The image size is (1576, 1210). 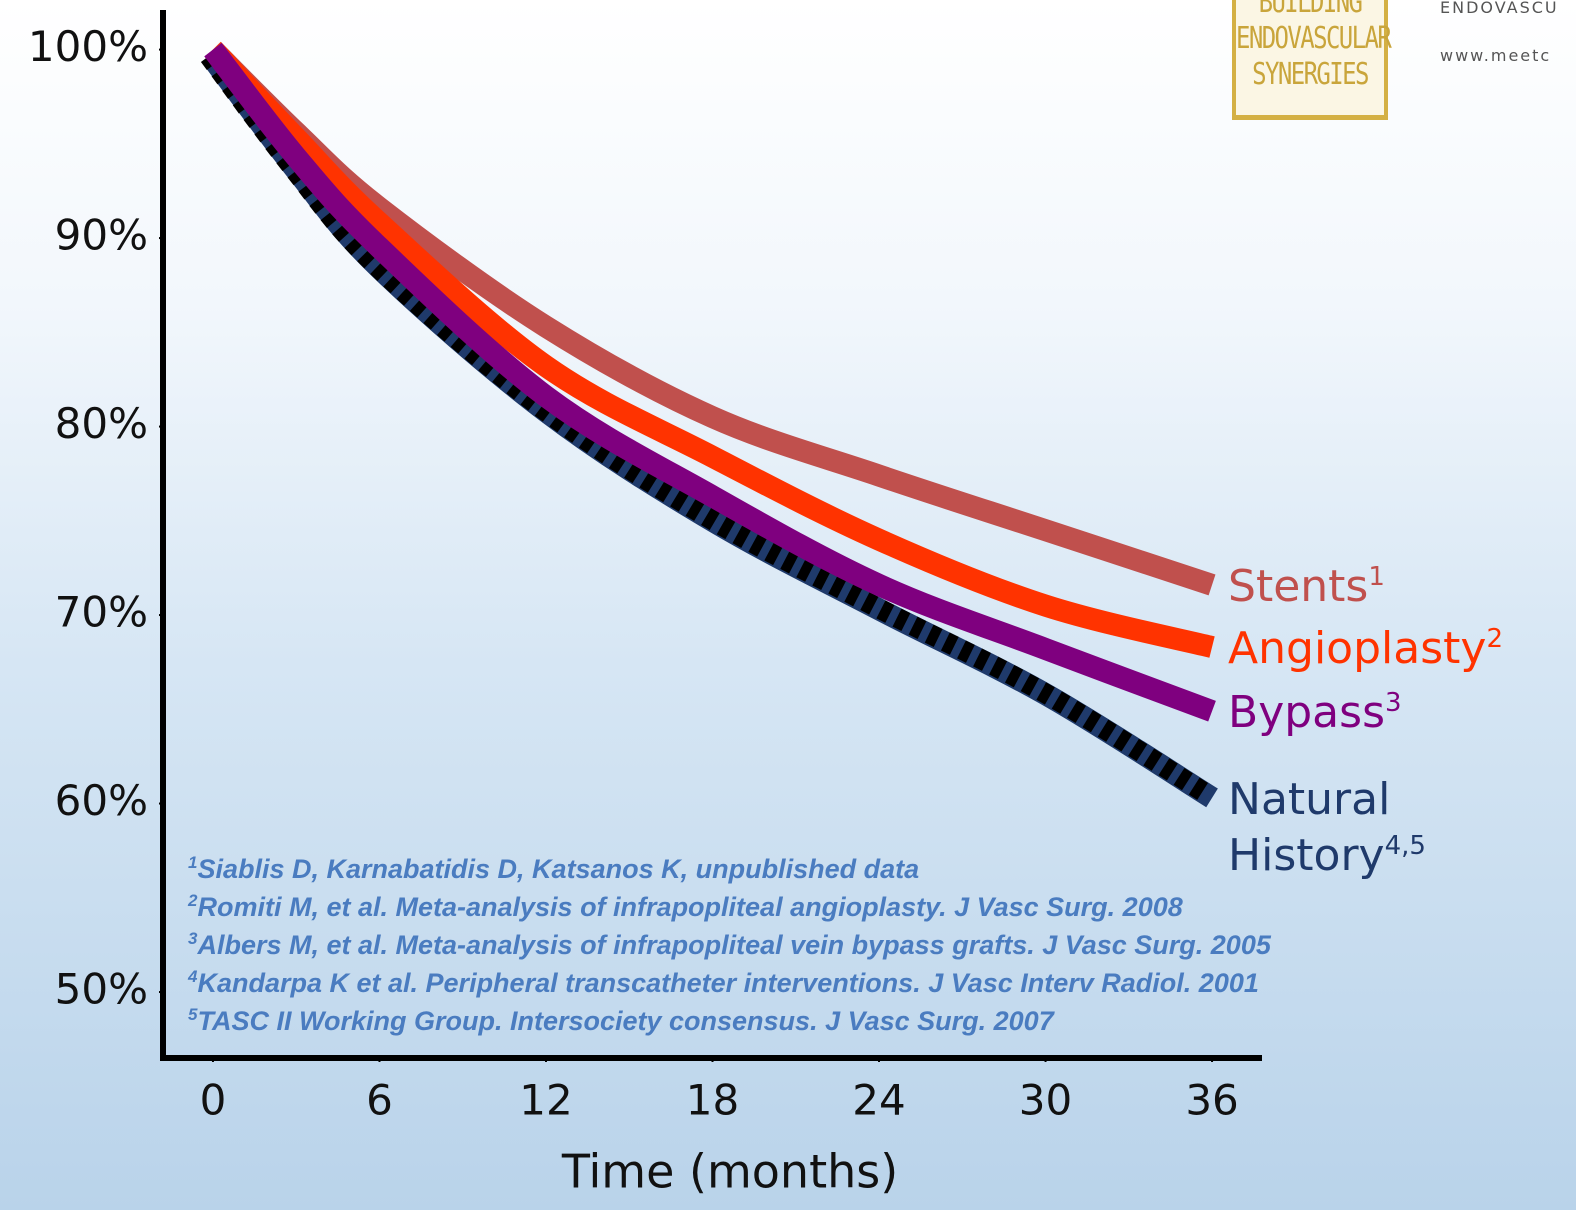 I want to click on series-ref: 3, so click(x=1393, y=703).